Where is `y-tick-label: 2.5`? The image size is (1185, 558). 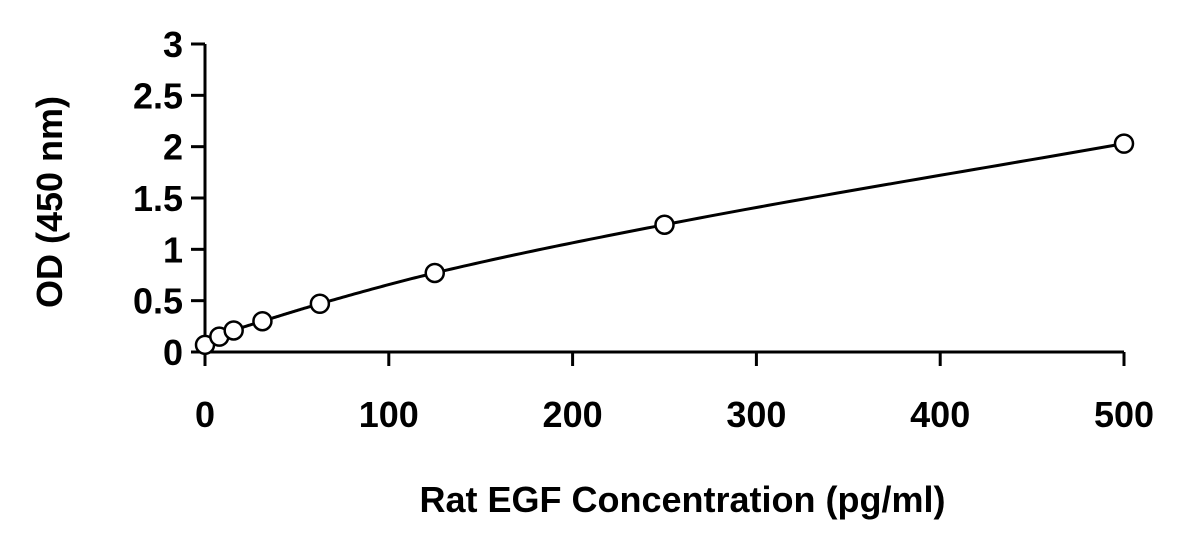 y-tick-label: 2.5 is located at coordinates (158, 95).